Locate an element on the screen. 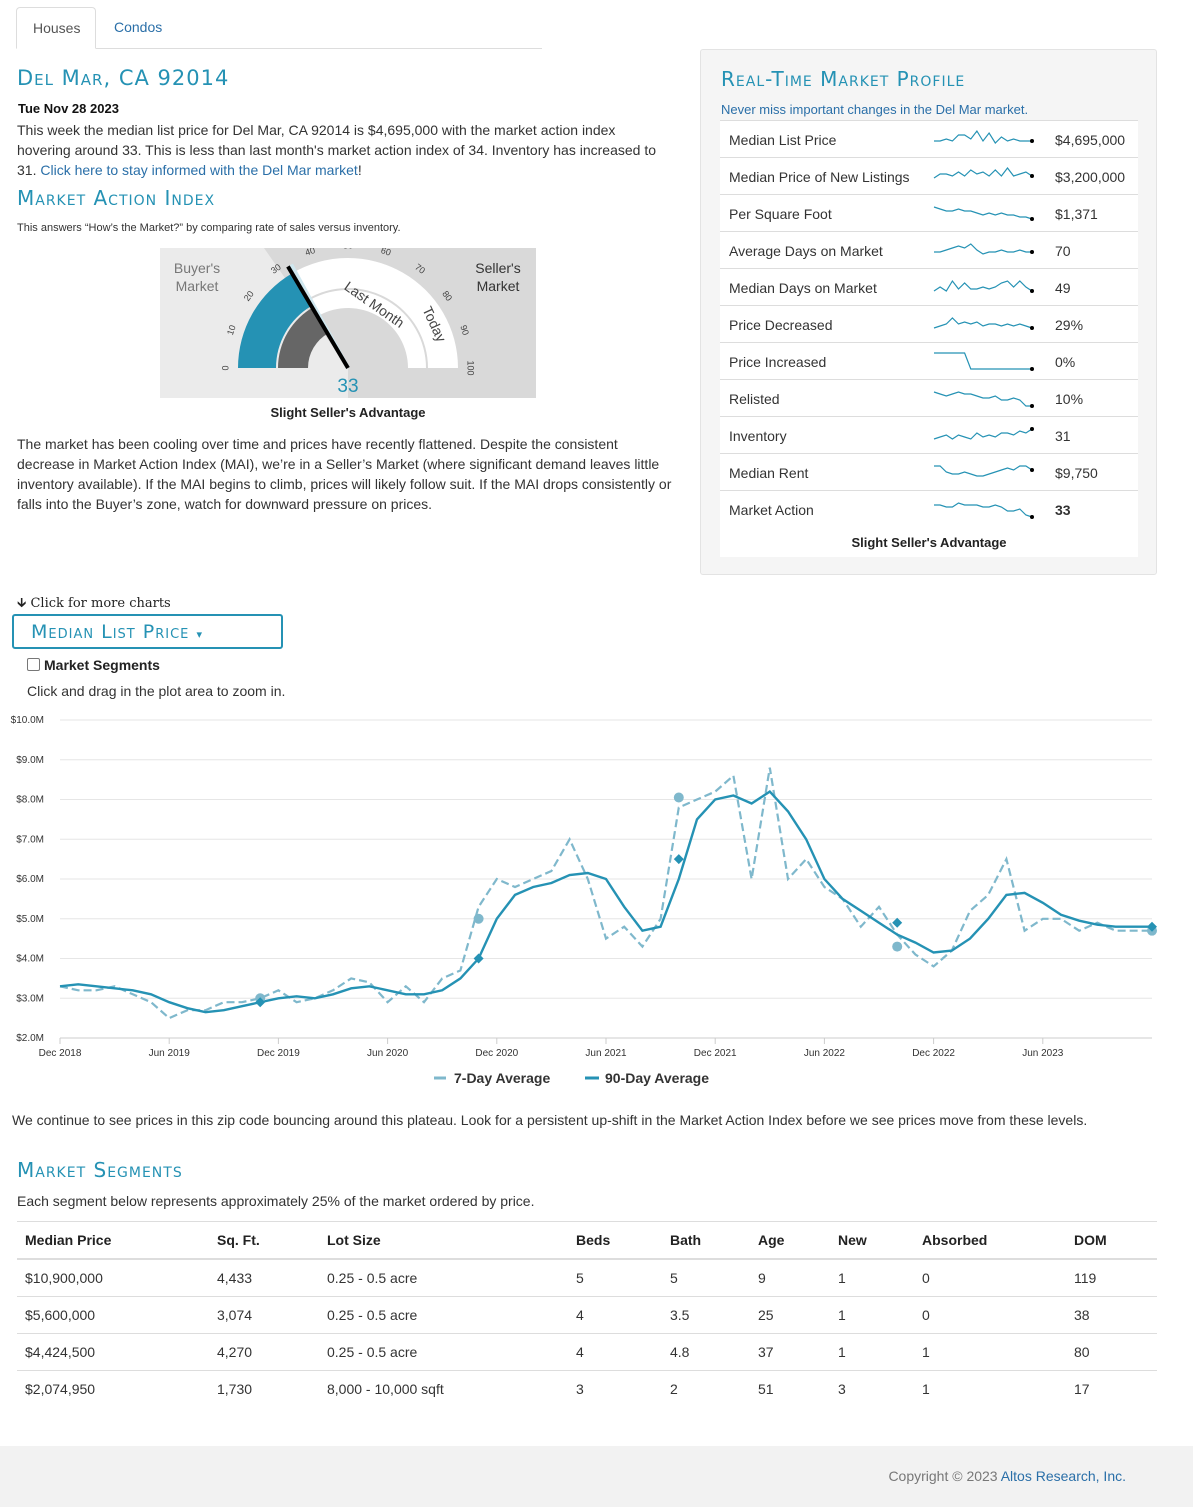  profile-row: Market Action 33 is located at coordinates (929, 508).